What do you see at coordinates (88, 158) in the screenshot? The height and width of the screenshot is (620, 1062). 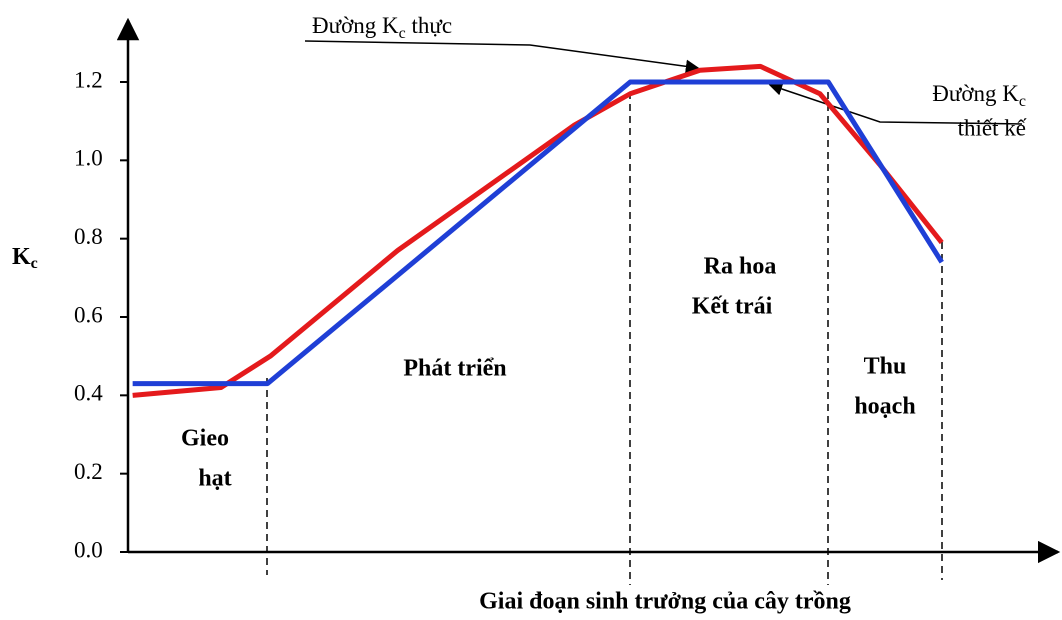 I see `y-tick-label: 1.0` at bounding box center [88, 158].